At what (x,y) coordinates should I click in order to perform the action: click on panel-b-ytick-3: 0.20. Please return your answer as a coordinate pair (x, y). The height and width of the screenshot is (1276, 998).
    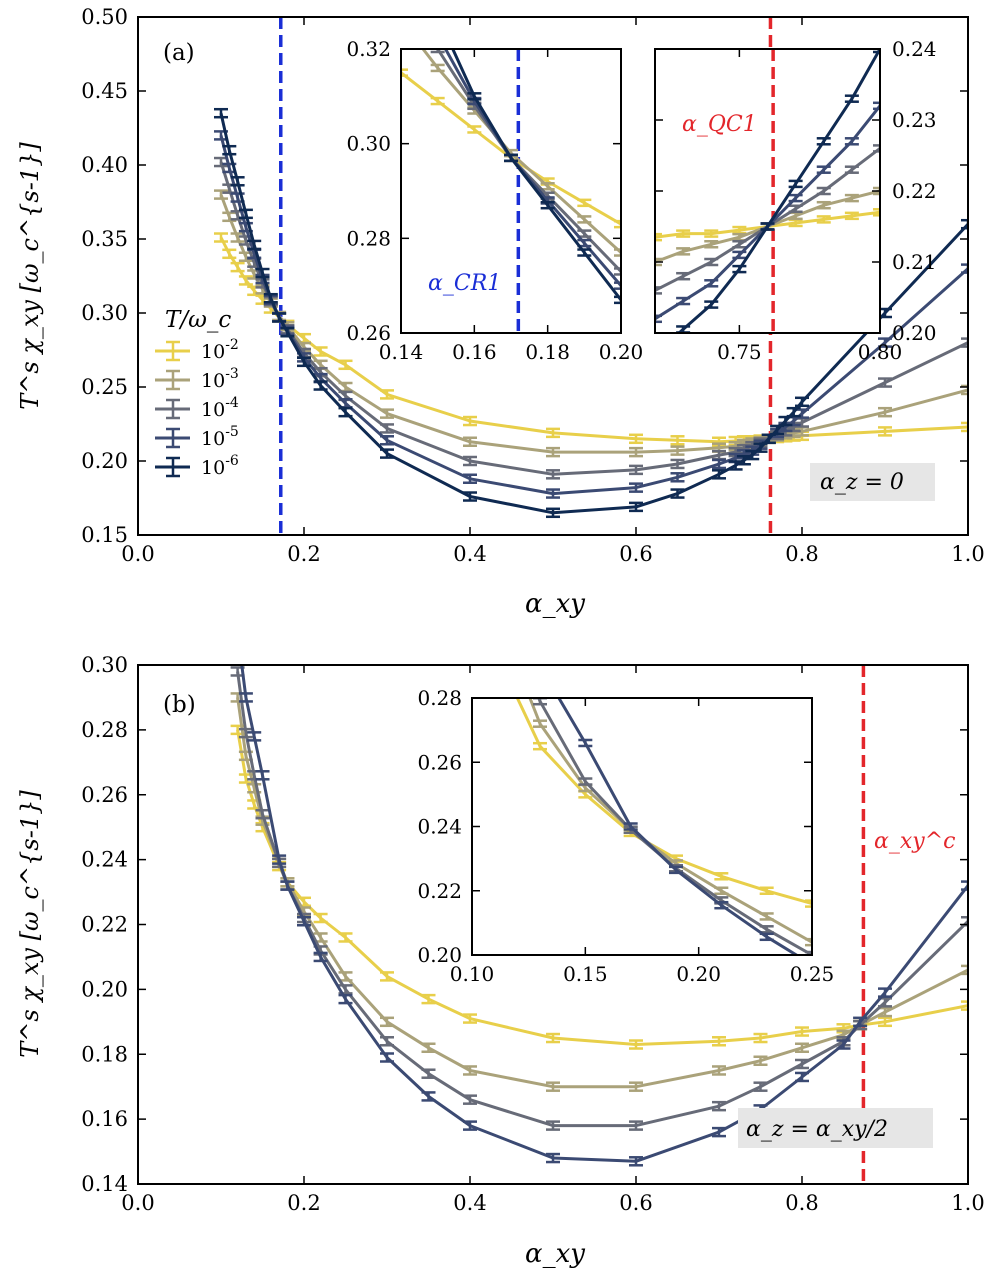
    Looking at the image, I should click on (104, 989).